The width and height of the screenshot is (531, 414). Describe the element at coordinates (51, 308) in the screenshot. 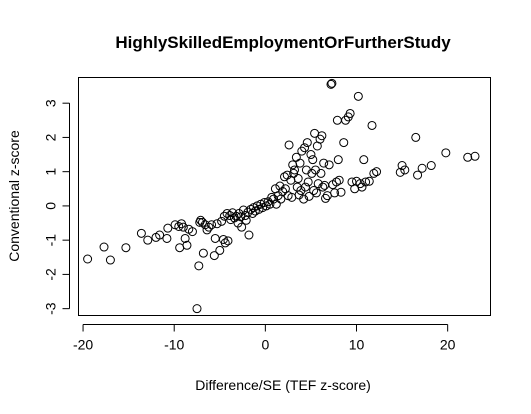

I see `y-tick-label: -3` at that location.